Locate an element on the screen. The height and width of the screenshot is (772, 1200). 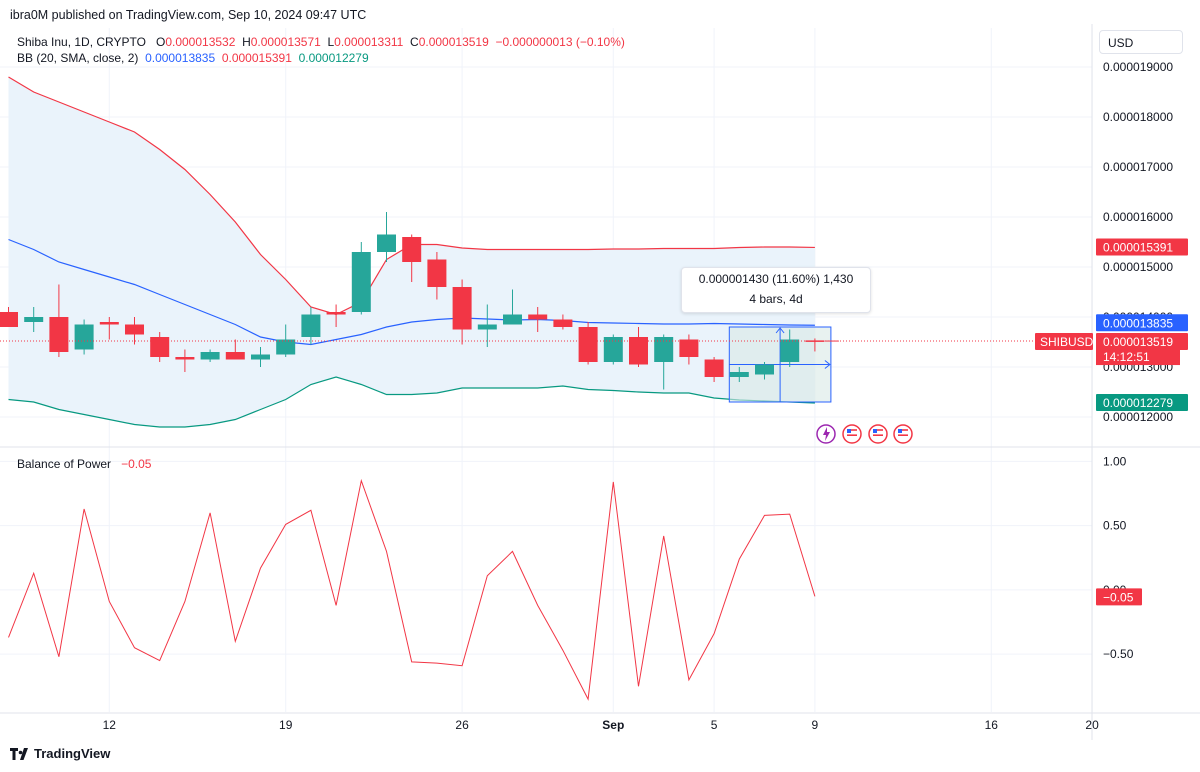
date-tick-label: 26 is located at coordinates (462, 725).